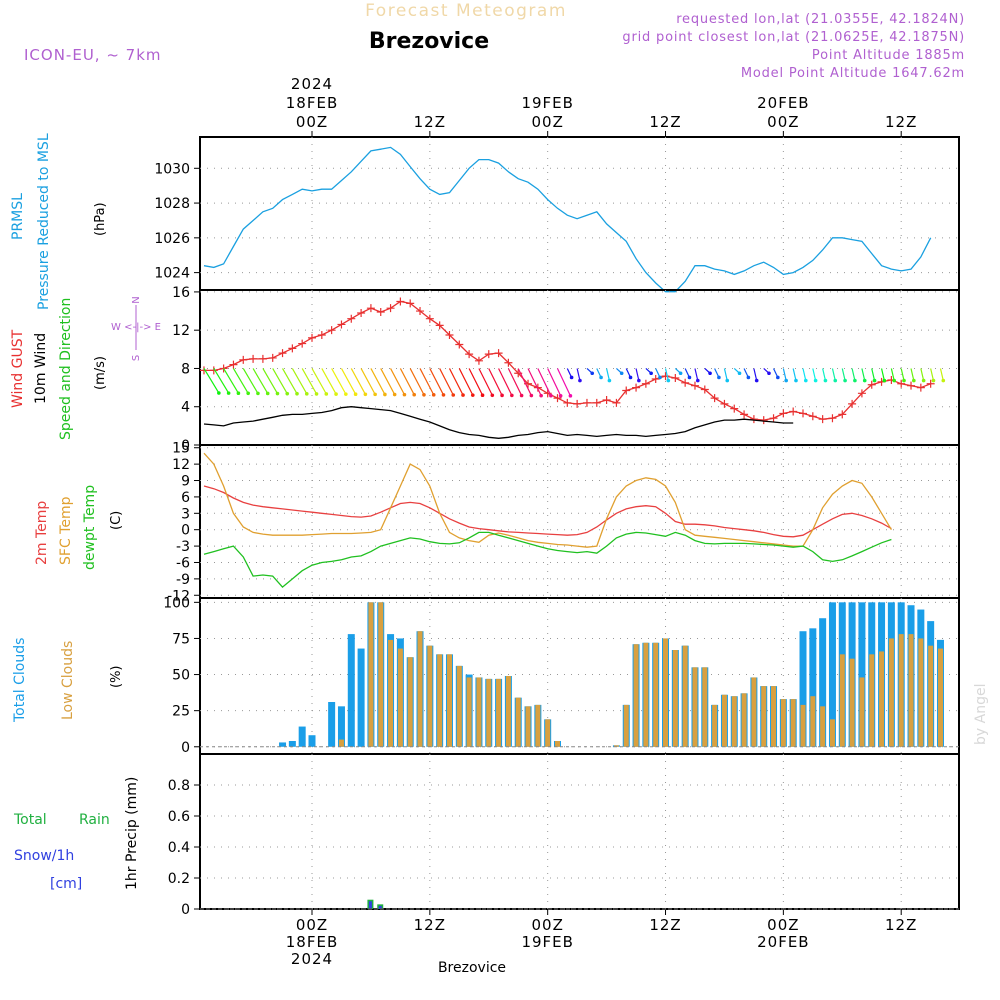  I want to click on time-label-top: 12Z, so click(430, 122).